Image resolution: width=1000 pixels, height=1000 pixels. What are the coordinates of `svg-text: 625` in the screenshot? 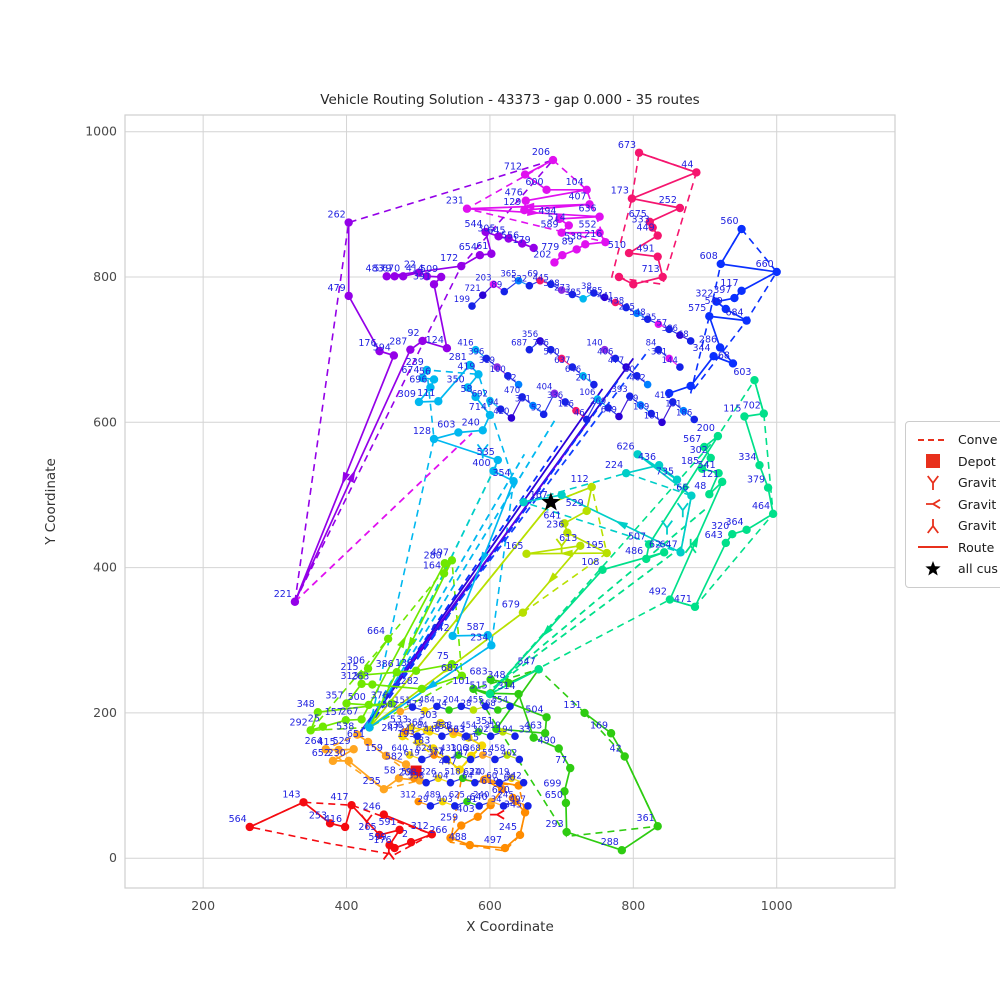 It's located at (457, 796).